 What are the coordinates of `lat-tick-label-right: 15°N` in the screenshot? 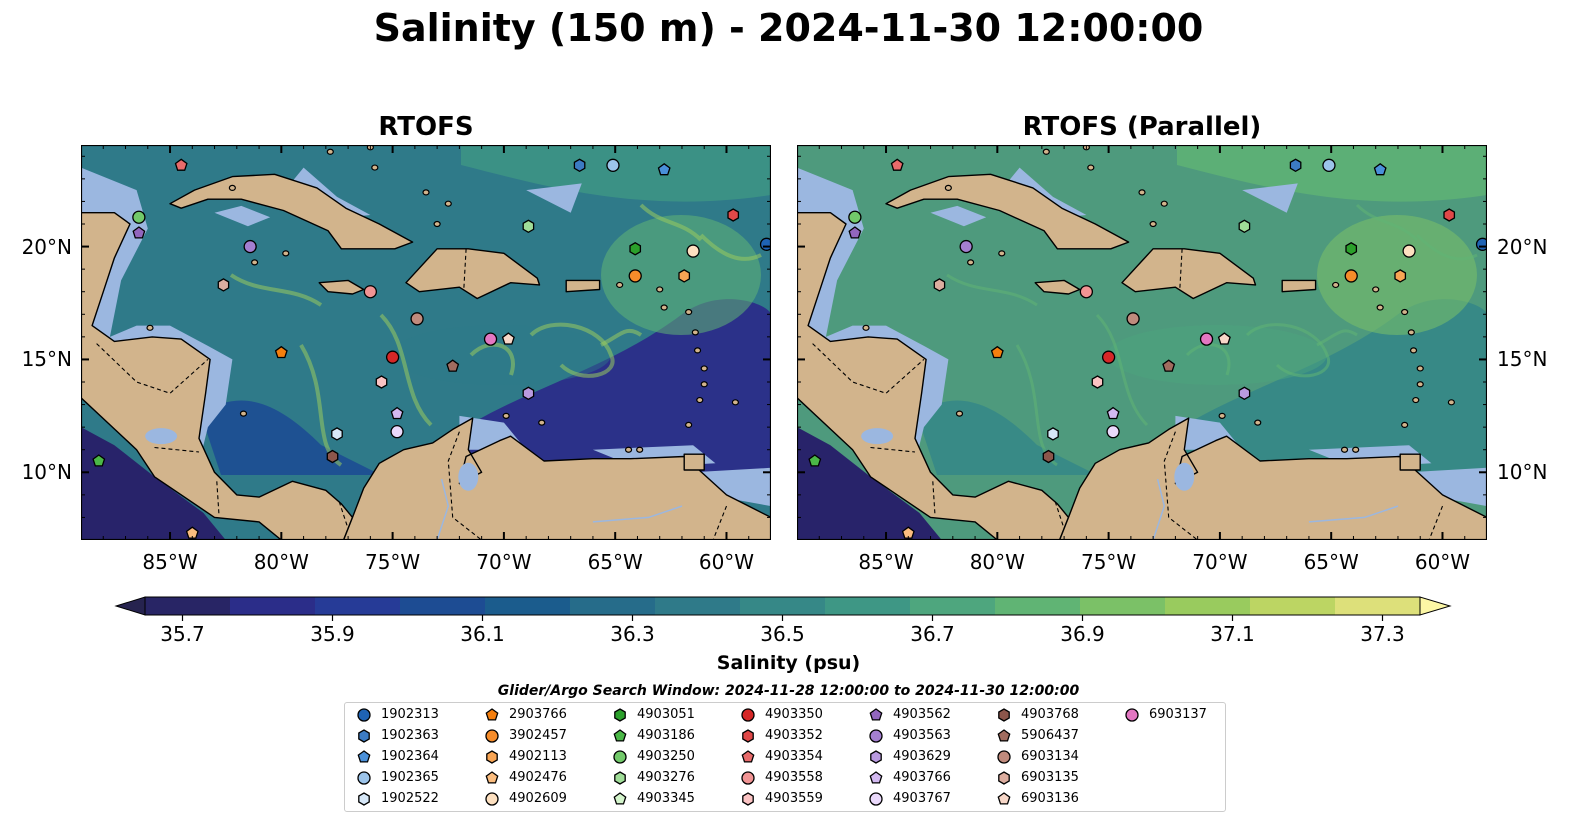 It's located at (1522, 359).